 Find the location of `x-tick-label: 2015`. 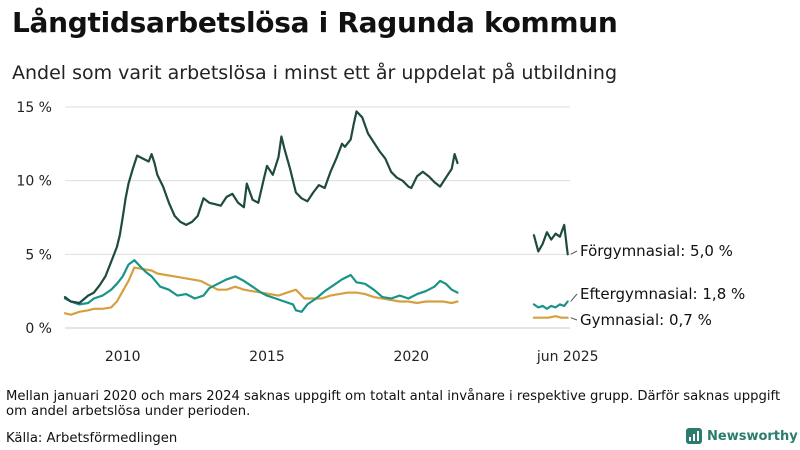

x-tick-label: 2015 is located at coordinates (267, 357).